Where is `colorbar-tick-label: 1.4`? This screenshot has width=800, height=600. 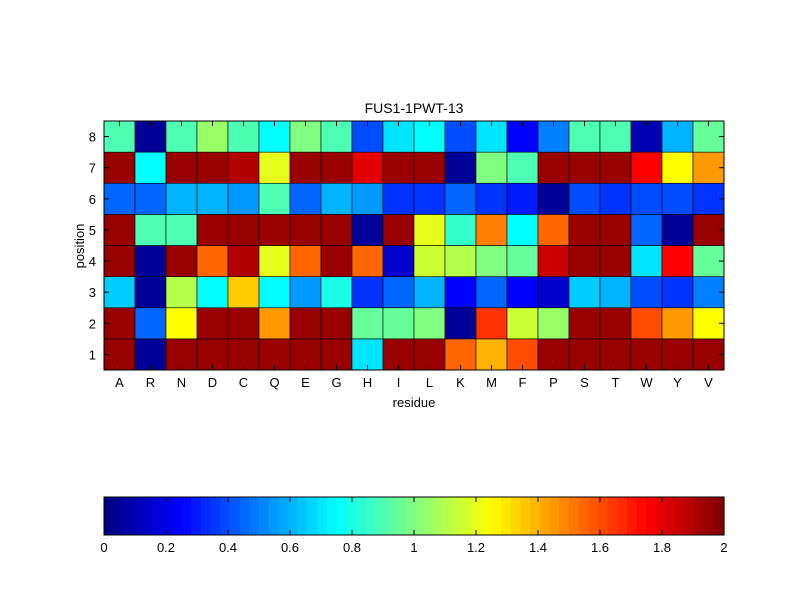
colorbar-tick-label: 1.4 is located at coordinates (538, 547).